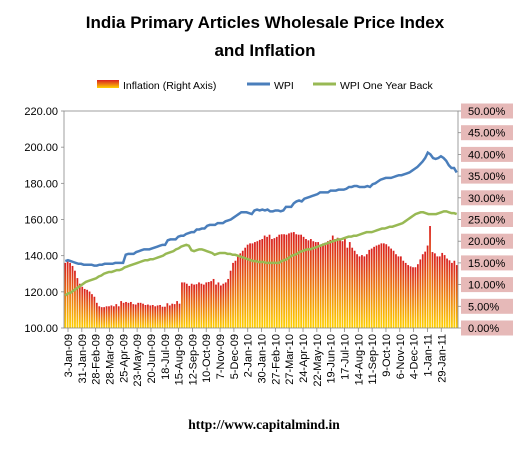 The height and width of the screenshot is (451, 527). Describe the element at coordinates (41, 329) in the screenshot. I see `left-tick-label: 100.00` at that location.